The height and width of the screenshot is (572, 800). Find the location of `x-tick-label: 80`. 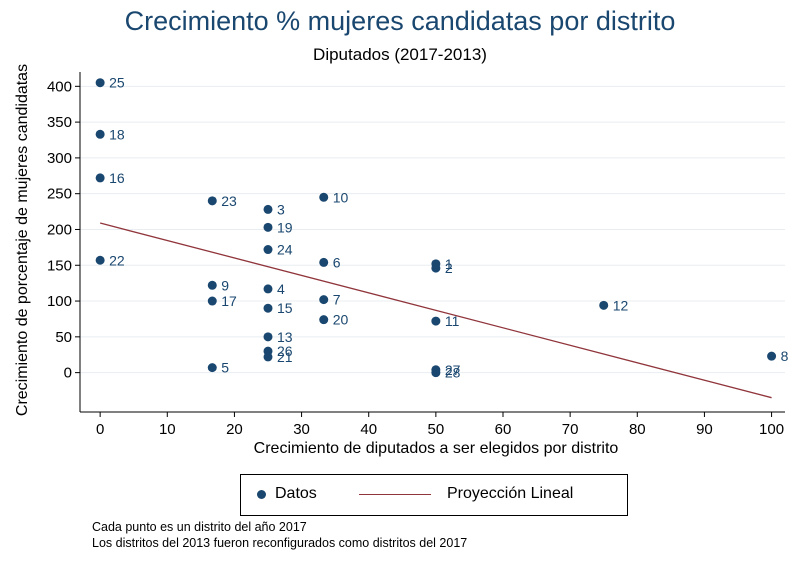

x-tick-label: 80 is located at coordinates (637, 429).